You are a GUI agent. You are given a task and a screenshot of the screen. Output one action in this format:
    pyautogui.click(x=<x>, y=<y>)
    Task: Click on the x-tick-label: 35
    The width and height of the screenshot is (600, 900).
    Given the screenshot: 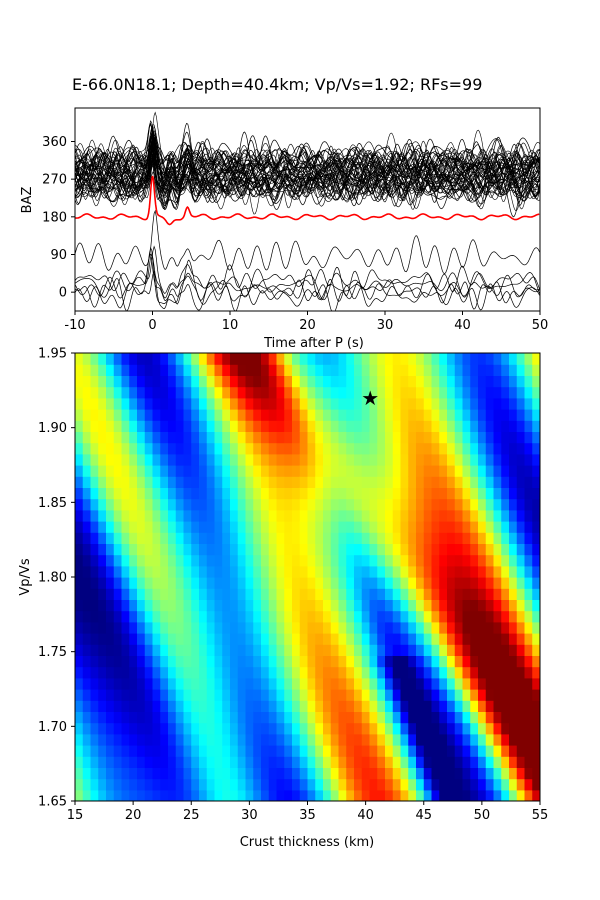 What is the action you would take?
    pyautogui.click(x=307, y=815)
    